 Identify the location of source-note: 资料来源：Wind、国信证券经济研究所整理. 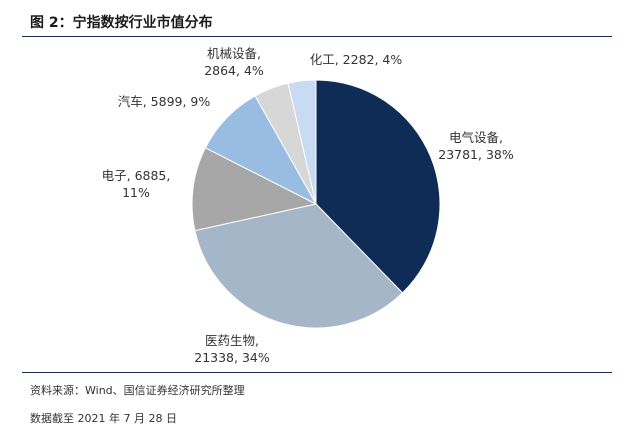
(137, 390).